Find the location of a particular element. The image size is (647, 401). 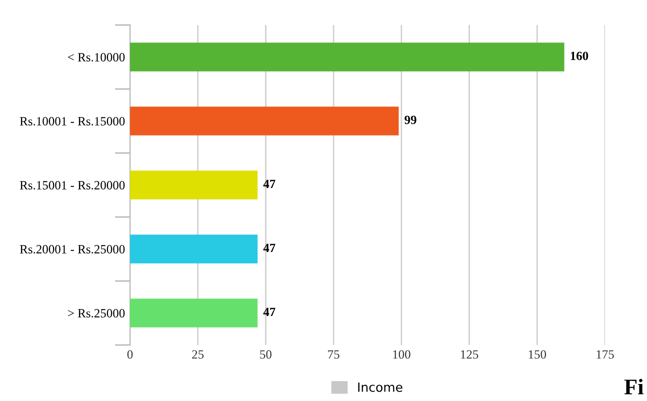

text: Income is located at coordinates (380, 387).